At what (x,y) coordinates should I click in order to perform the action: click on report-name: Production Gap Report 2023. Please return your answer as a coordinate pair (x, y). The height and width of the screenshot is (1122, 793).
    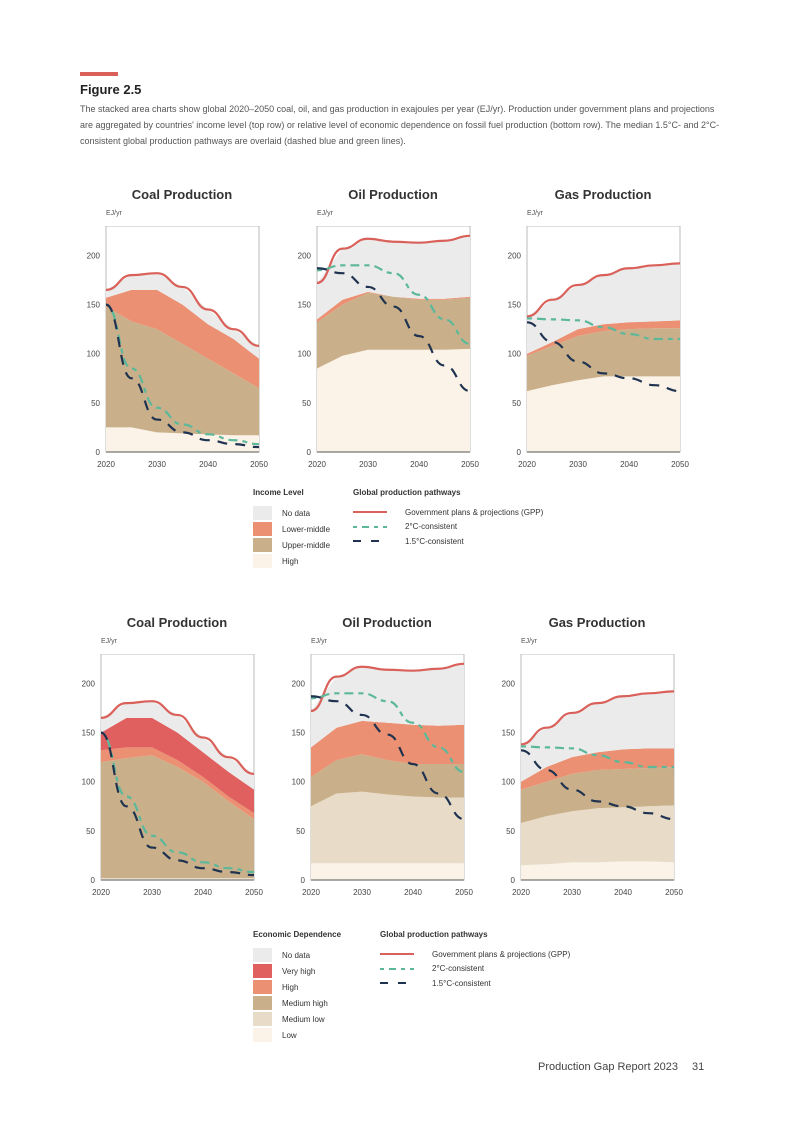
    Looking at the image, I should click on (608, 1067).